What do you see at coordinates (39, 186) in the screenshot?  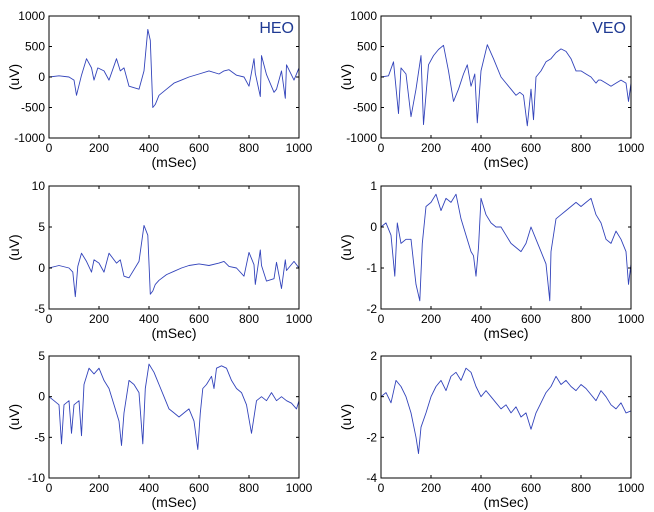 I see `y-tick-label: 10` at bounding box center [39, 186].